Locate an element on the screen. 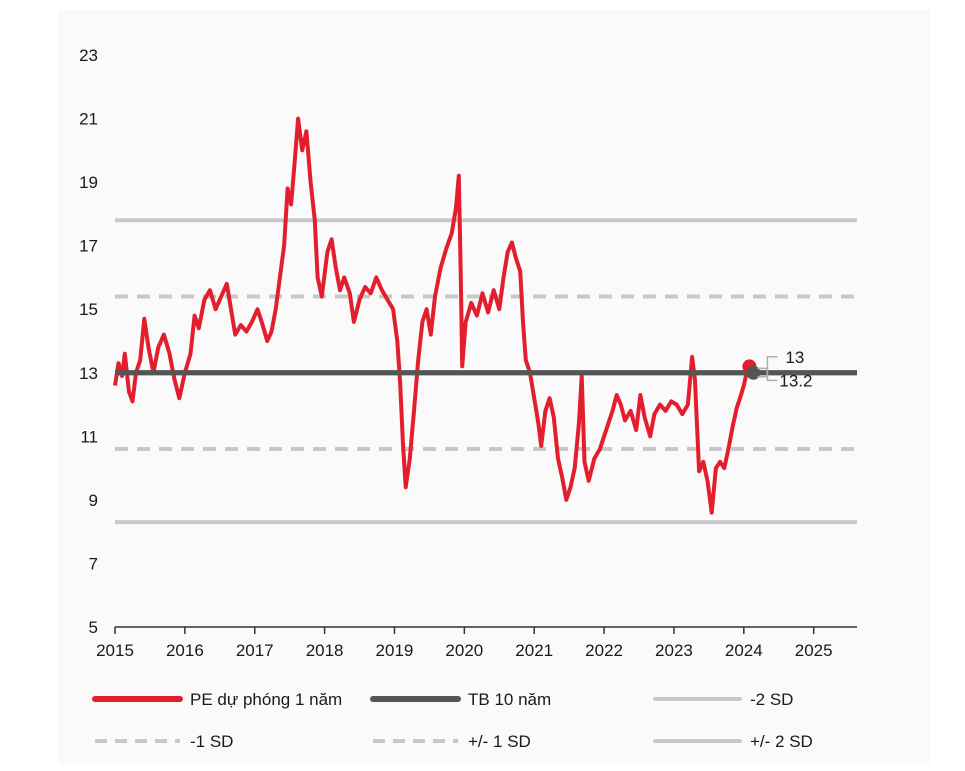  y-tick-label: 19 is located at coordinates (88, 182).